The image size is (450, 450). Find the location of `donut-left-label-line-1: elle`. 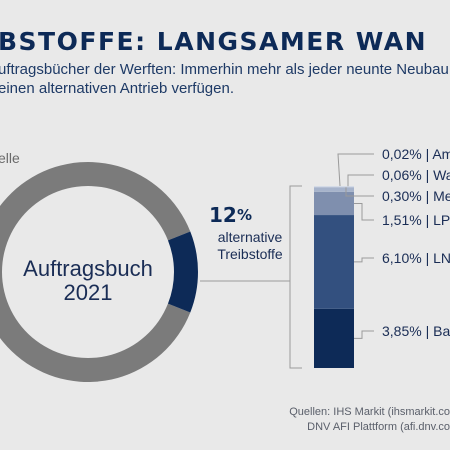

donut-left-label-line-1: elle is located at coordinates (10, 158).